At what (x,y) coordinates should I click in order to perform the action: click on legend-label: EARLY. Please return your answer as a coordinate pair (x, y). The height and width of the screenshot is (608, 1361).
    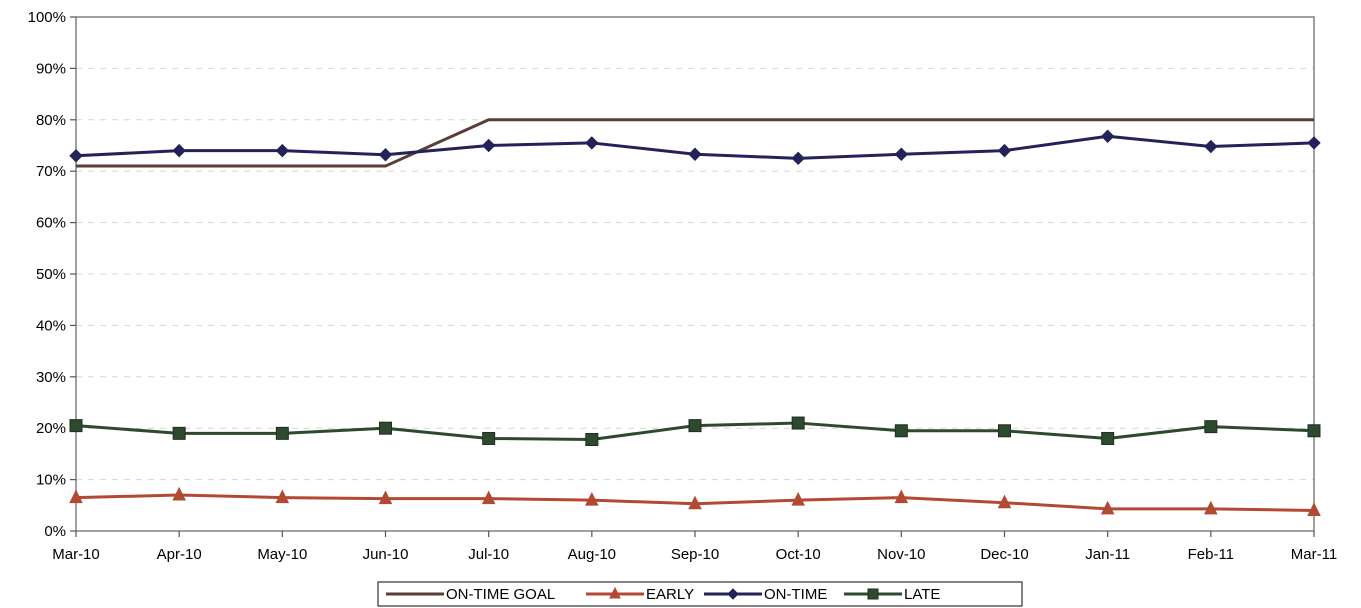
    Looking at the image, I should click on (670, 594).